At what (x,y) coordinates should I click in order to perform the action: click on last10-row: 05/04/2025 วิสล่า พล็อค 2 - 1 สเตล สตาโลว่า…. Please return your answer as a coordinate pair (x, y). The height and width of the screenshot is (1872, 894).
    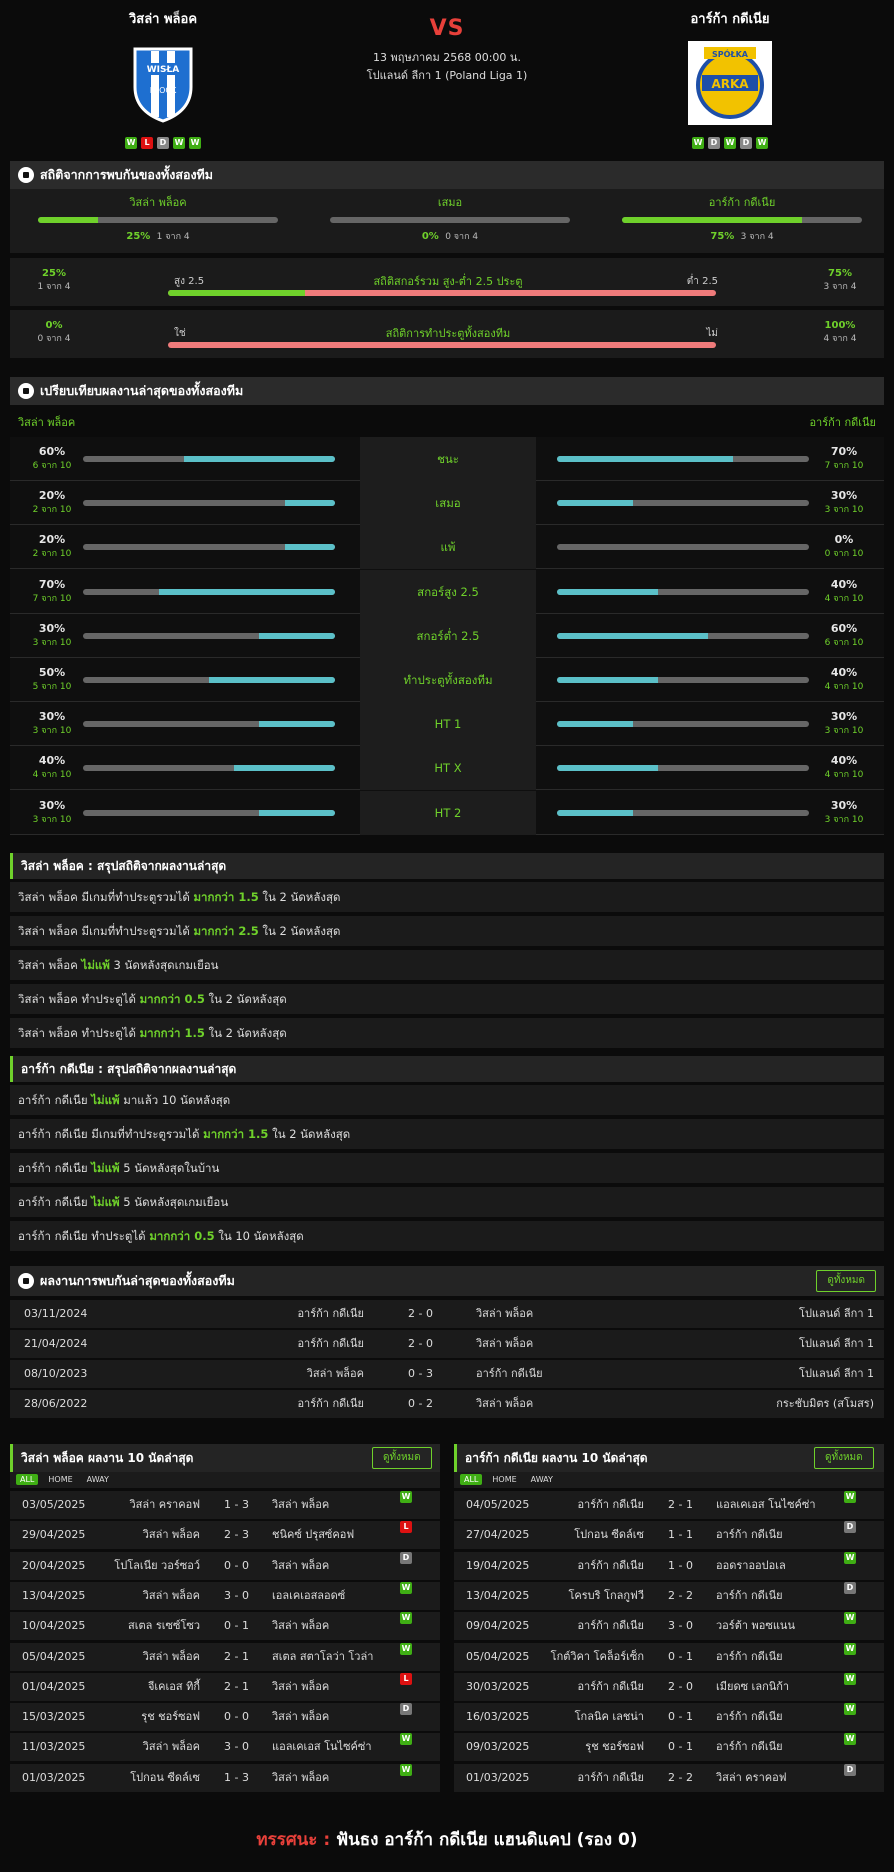
    Looking at the image, I should click on (225, 1656).